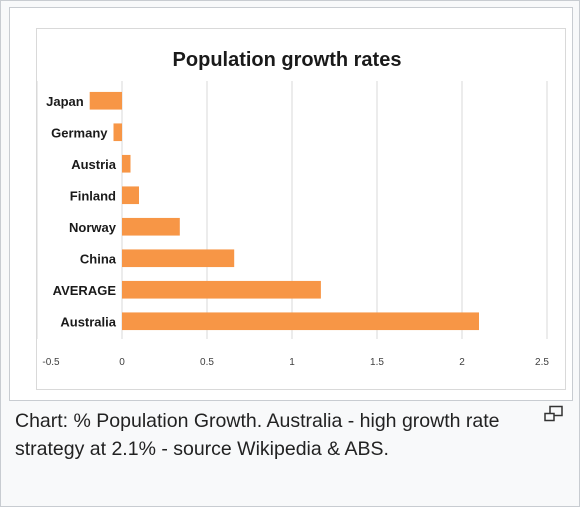 The width and height of the screenshot is (580, 507). What do you see at coordinates (287, 60) in the screenshot?
I see `chart-title: Population growth rates` at bounding box center [287, 60].